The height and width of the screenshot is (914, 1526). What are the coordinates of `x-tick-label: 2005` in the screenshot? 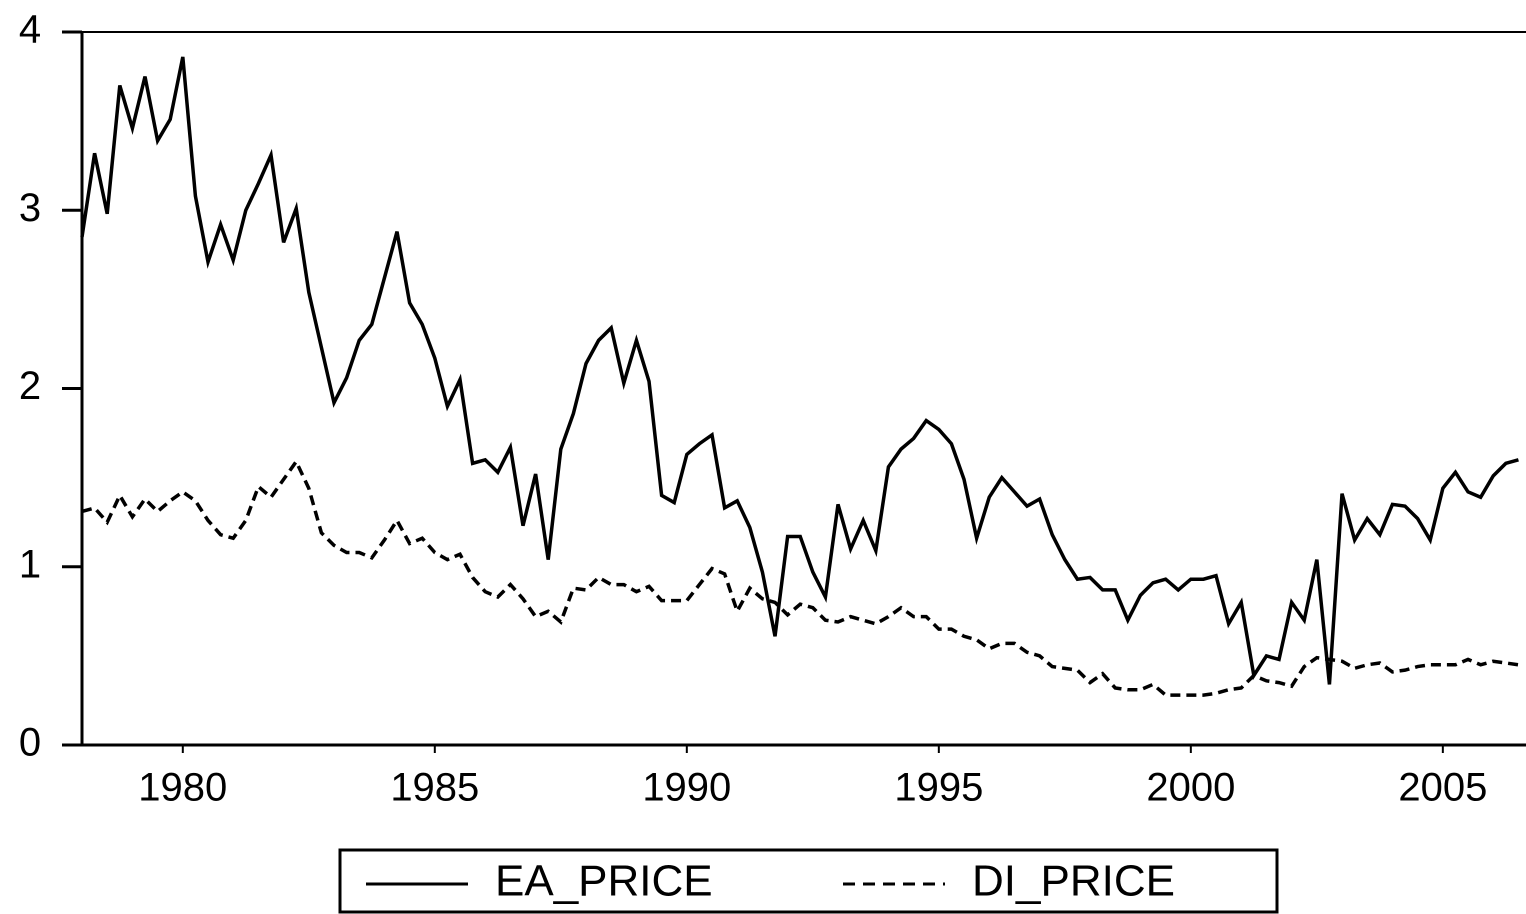 It's located at (1442, 788).